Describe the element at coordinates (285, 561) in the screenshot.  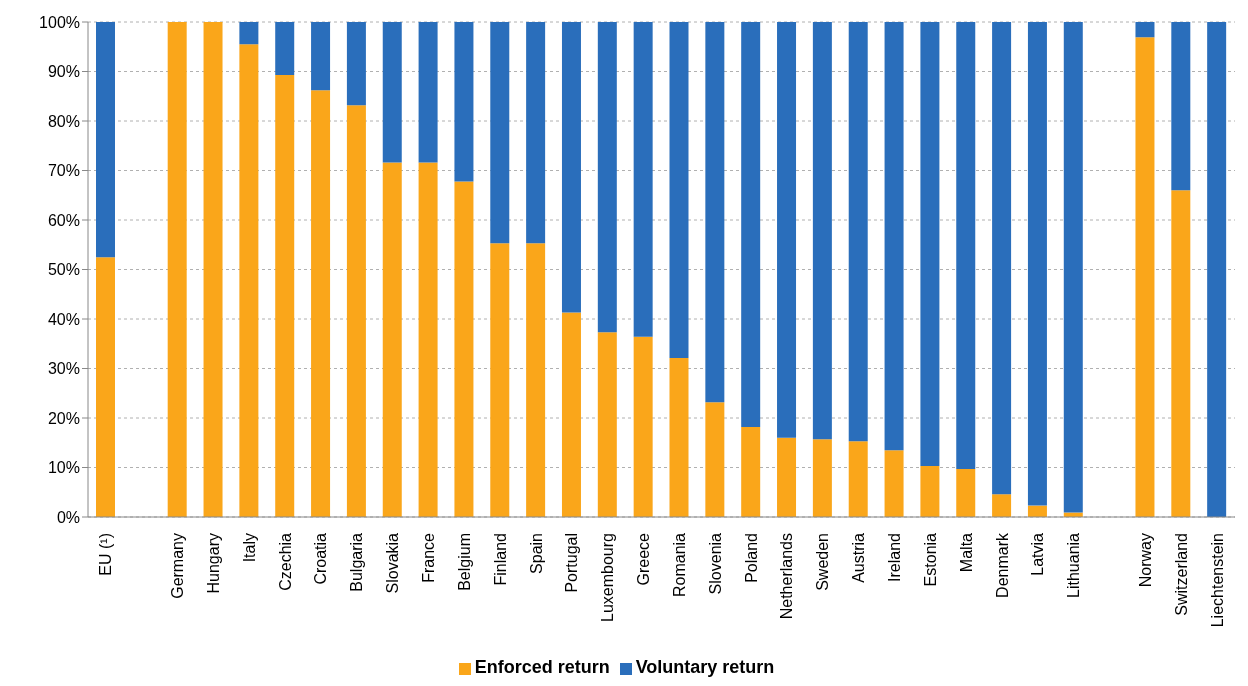
I see `x-tick-label: Czechia` at that location.